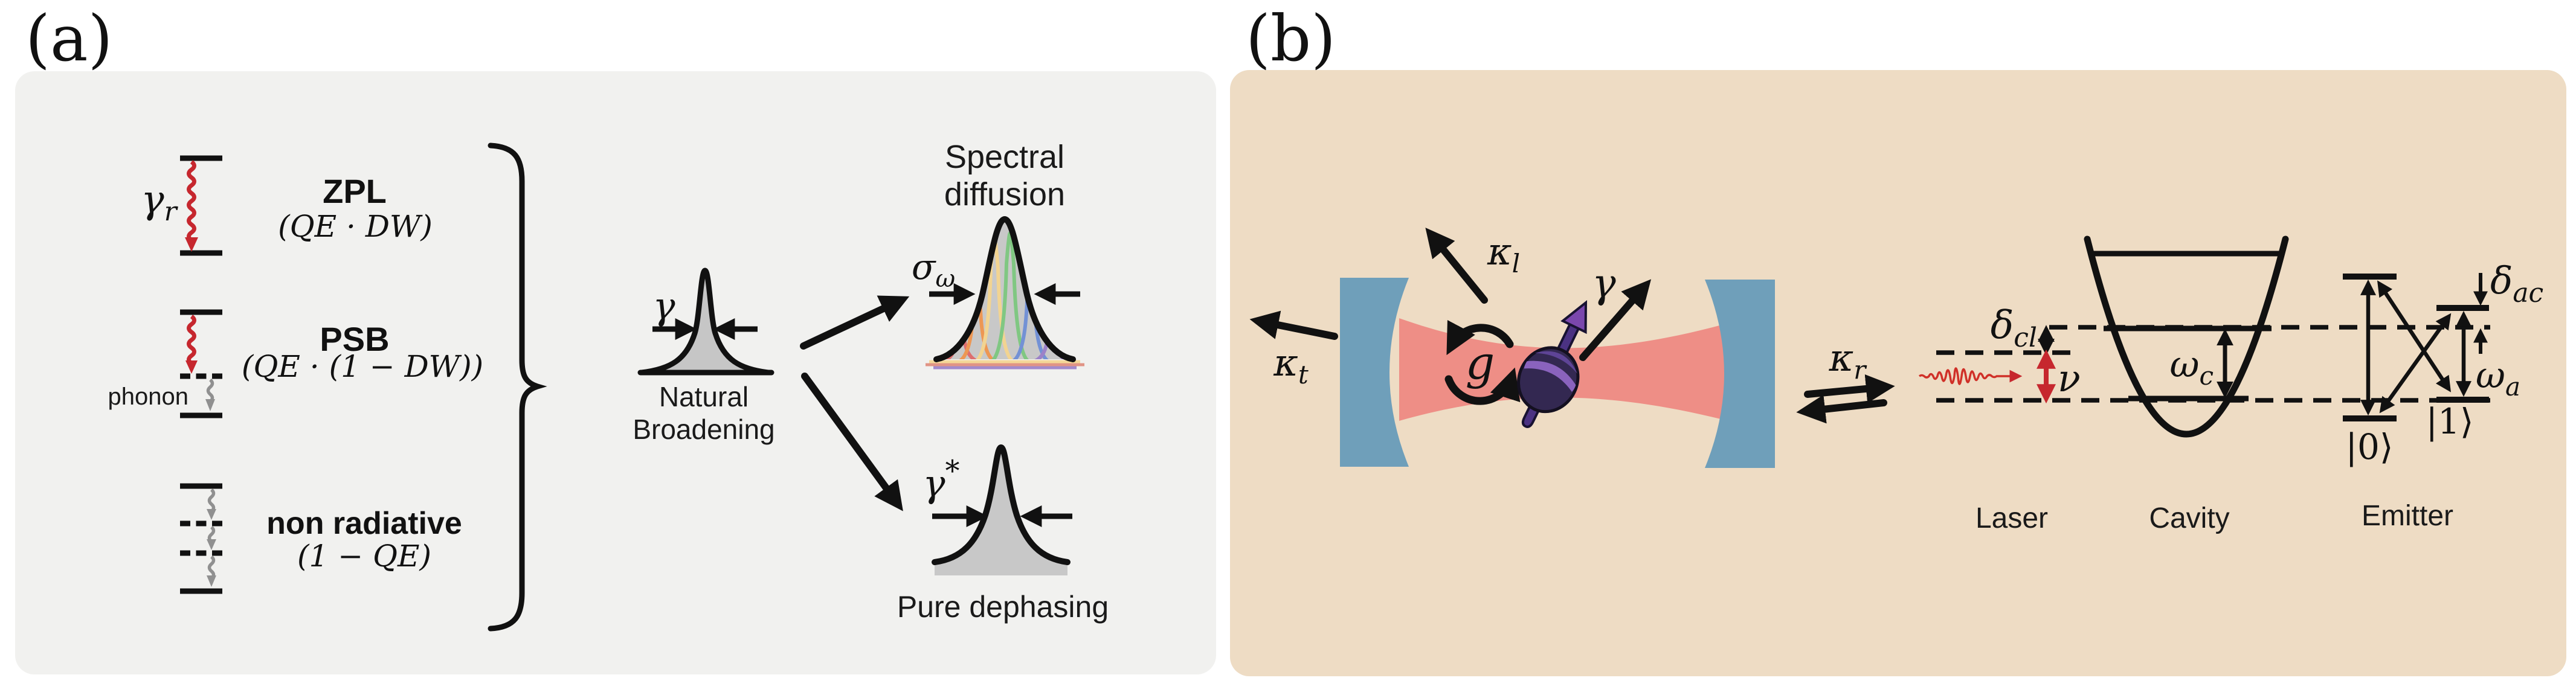 This screenshot has height=698, width=2576. Describe the element at coordinates (2449, 421) in the screenshot. I see `ket1-label: |1⟩` at that location.